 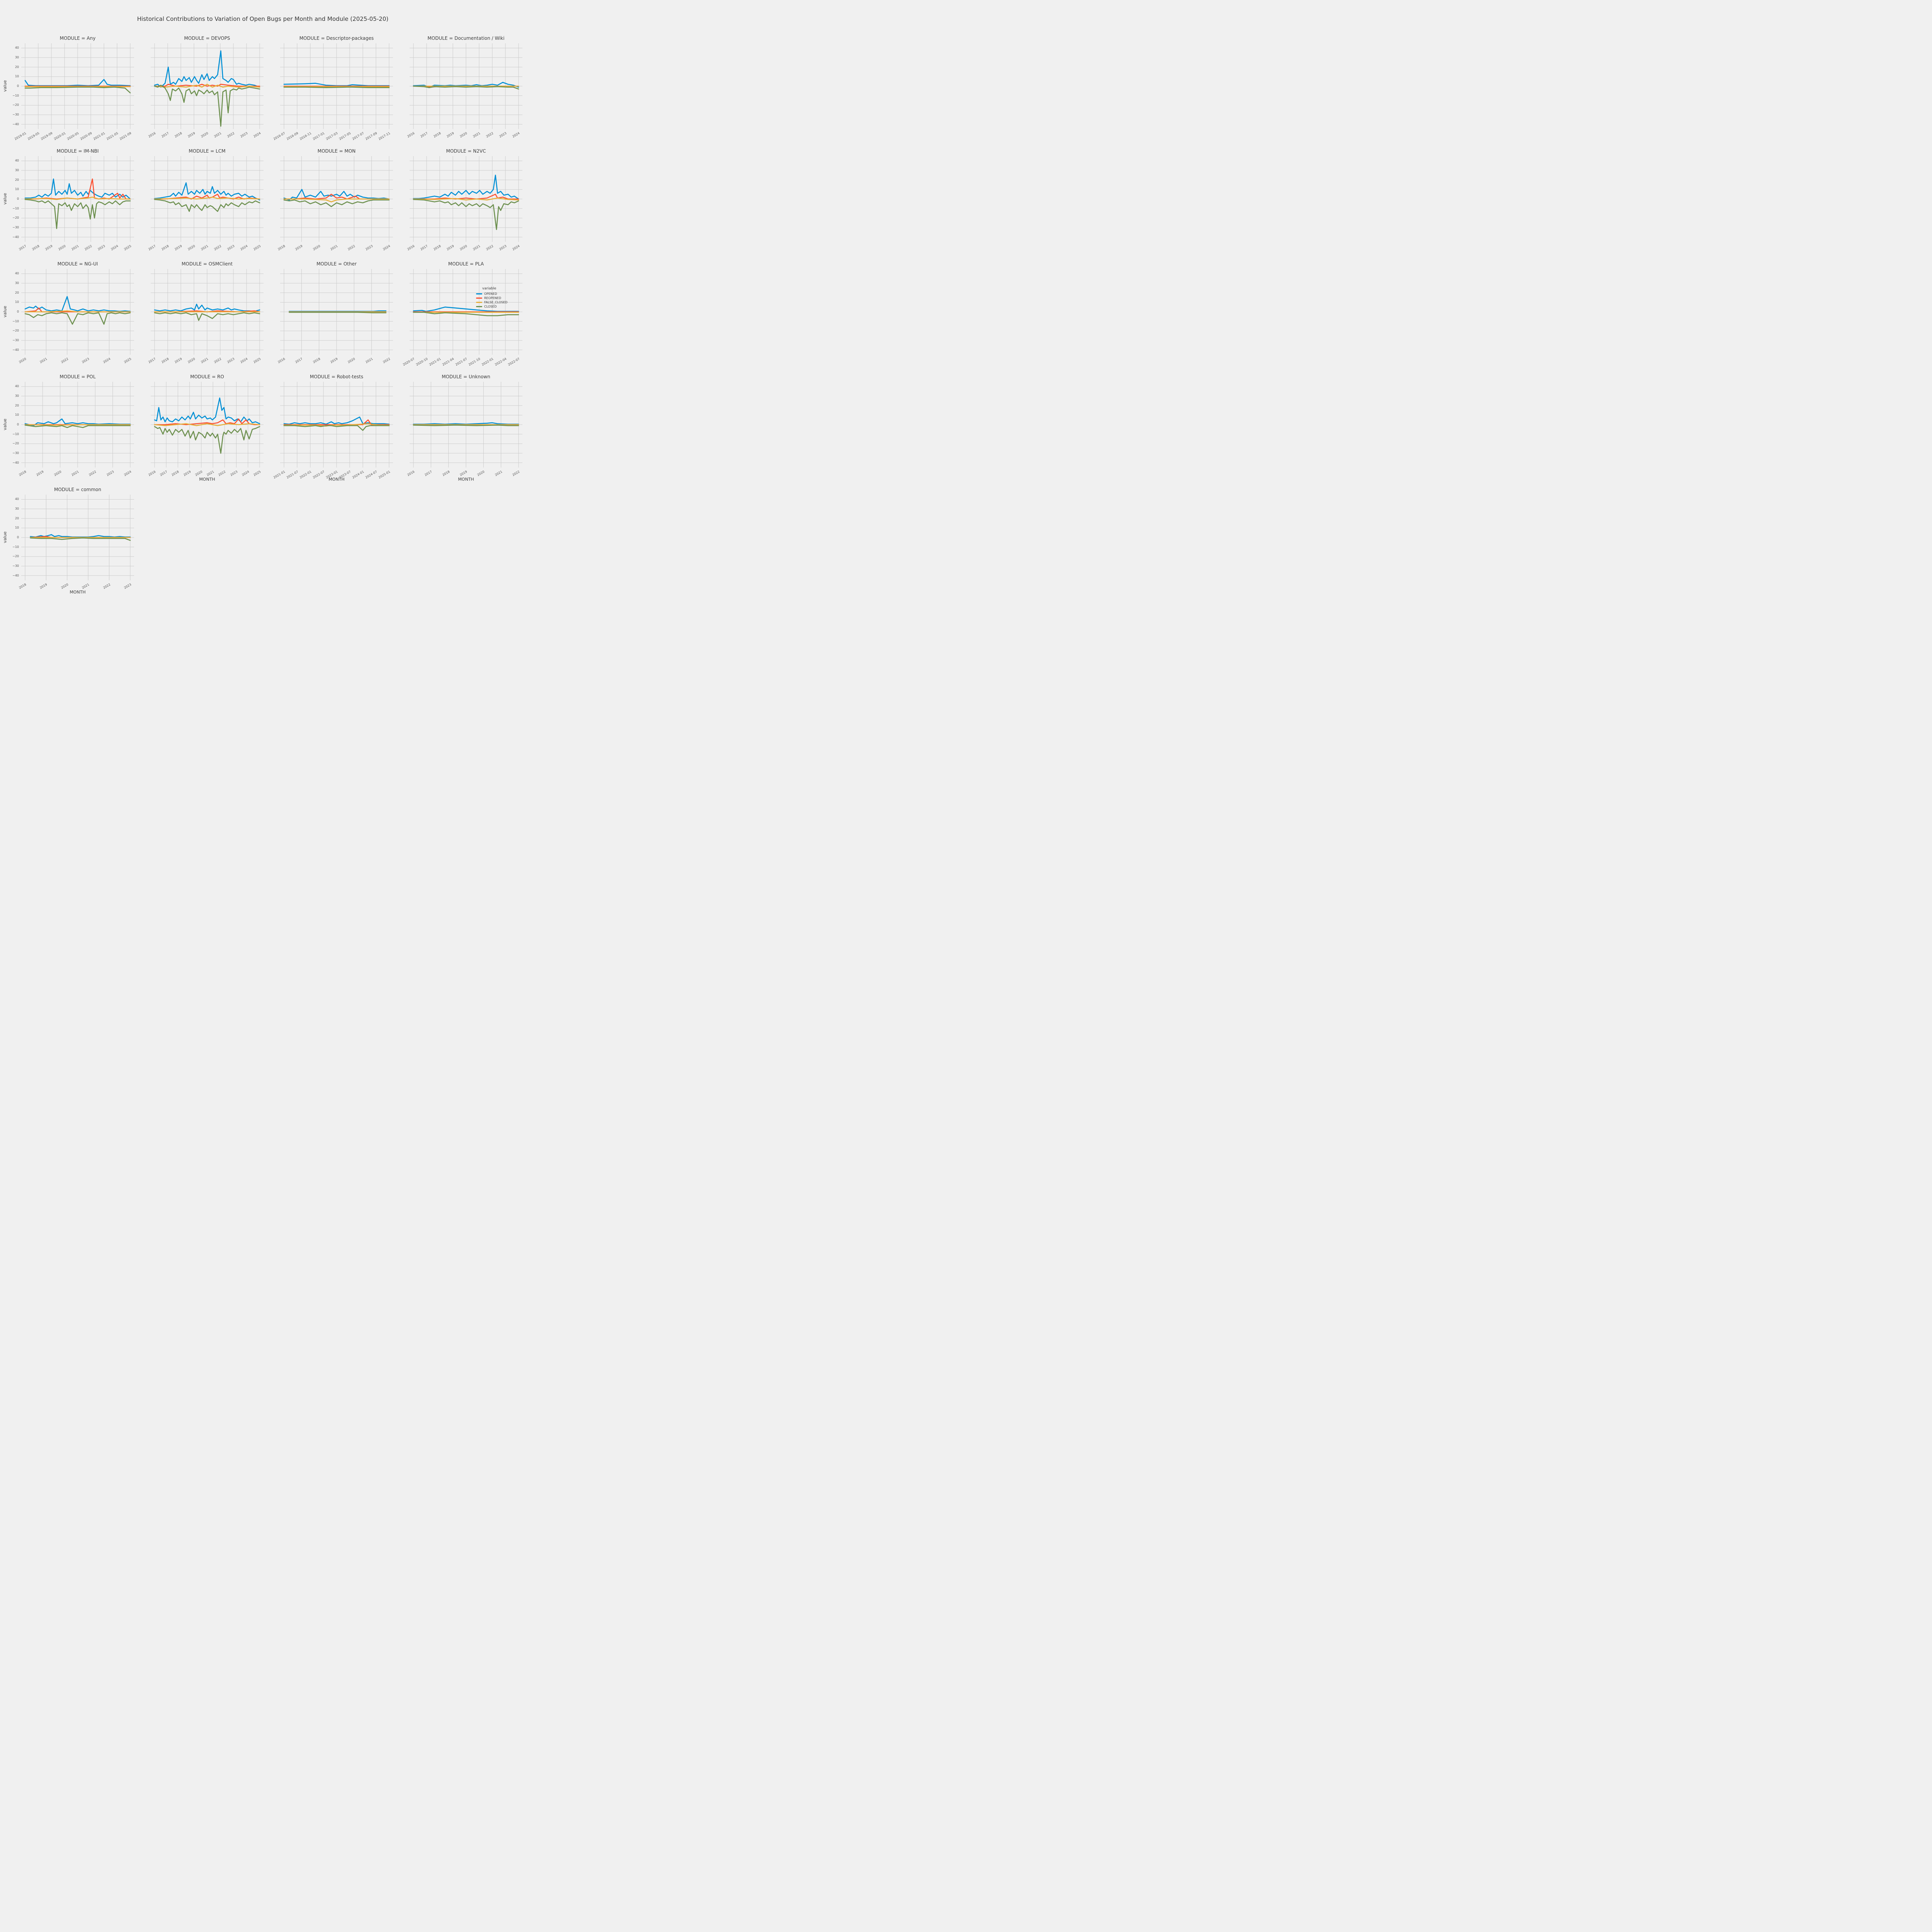 I want to click on facet-title: MODULE = common, so click(x=78, y=489).